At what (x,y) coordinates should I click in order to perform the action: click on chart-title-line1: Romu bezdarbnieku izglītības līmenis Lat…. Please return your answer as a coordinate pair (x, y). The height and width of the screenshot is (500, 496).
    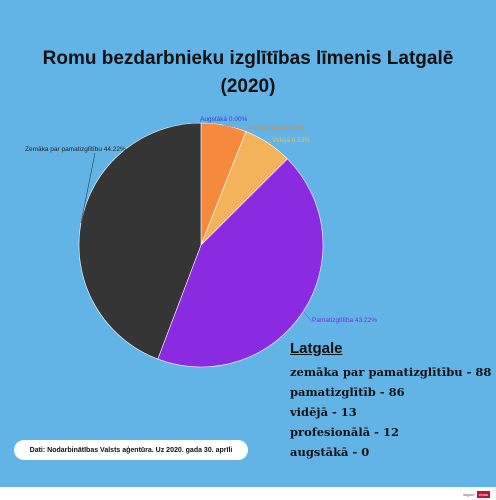
    Looking at the image, I should click on (248, 58).